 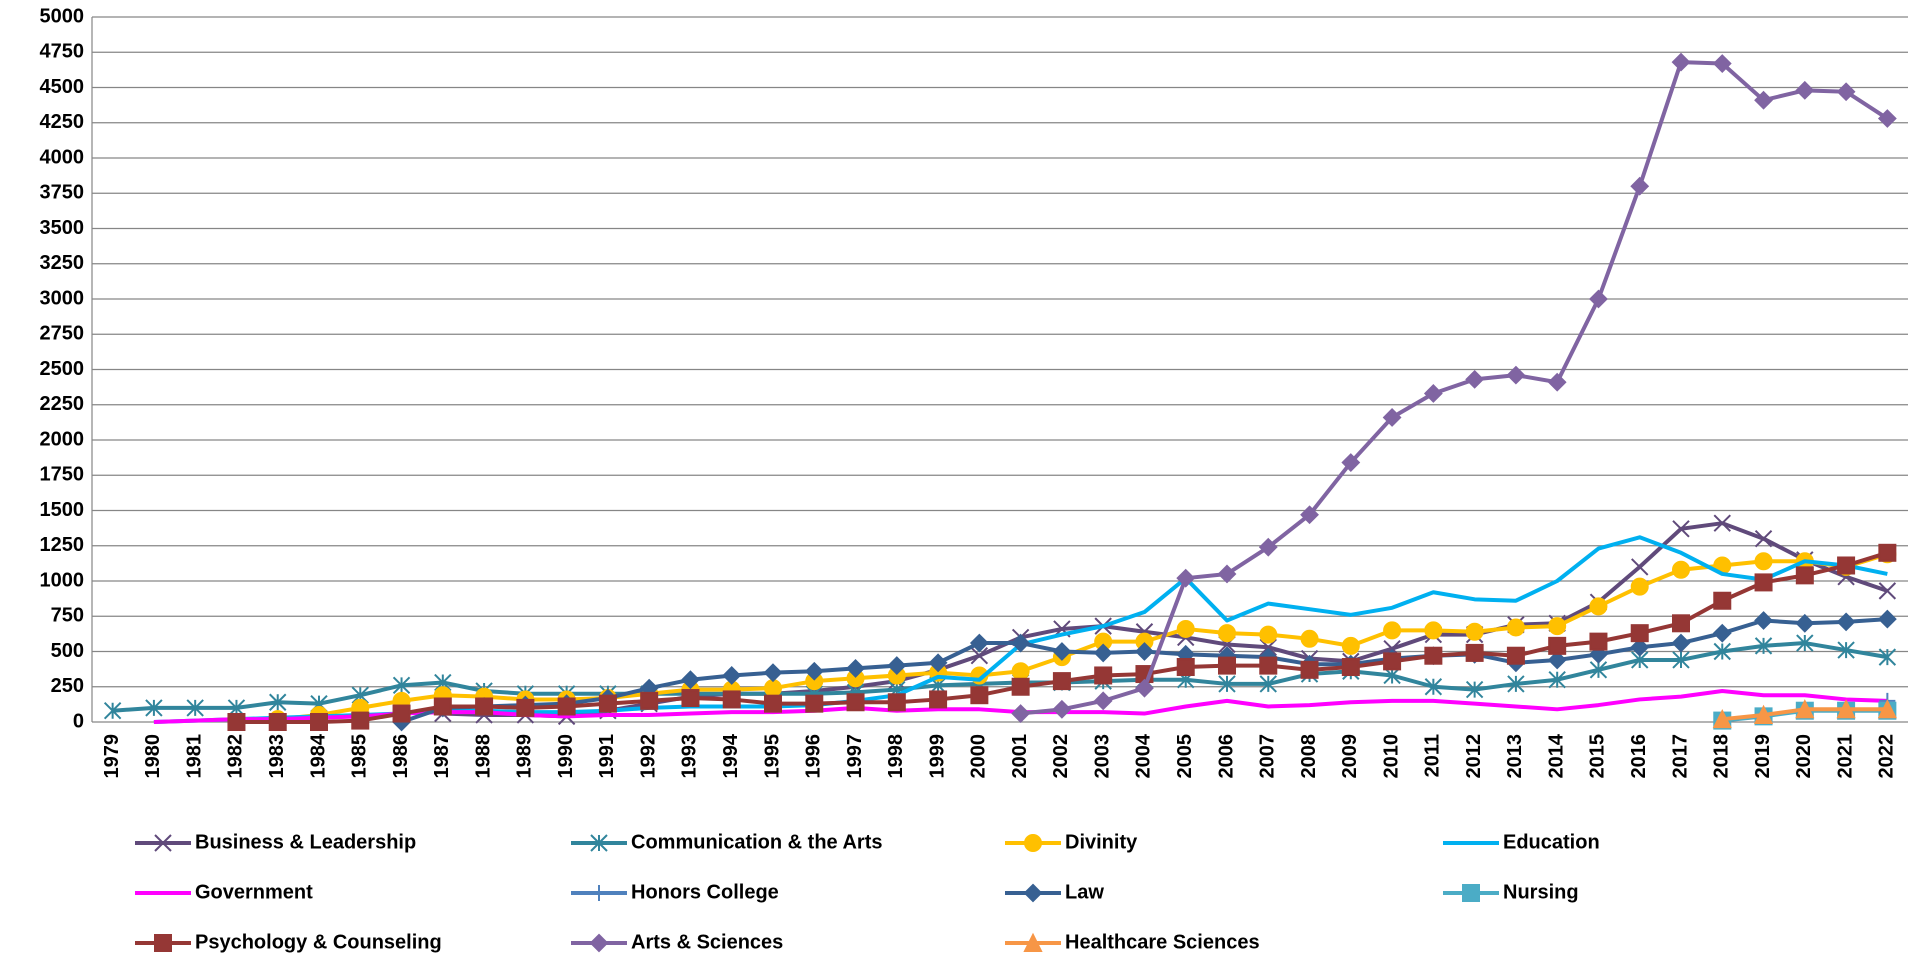 What do you see at coordinates (1541, 892) in the screenshot?
I see `legend-label: Nursing` at bounding box center [1541, 892].